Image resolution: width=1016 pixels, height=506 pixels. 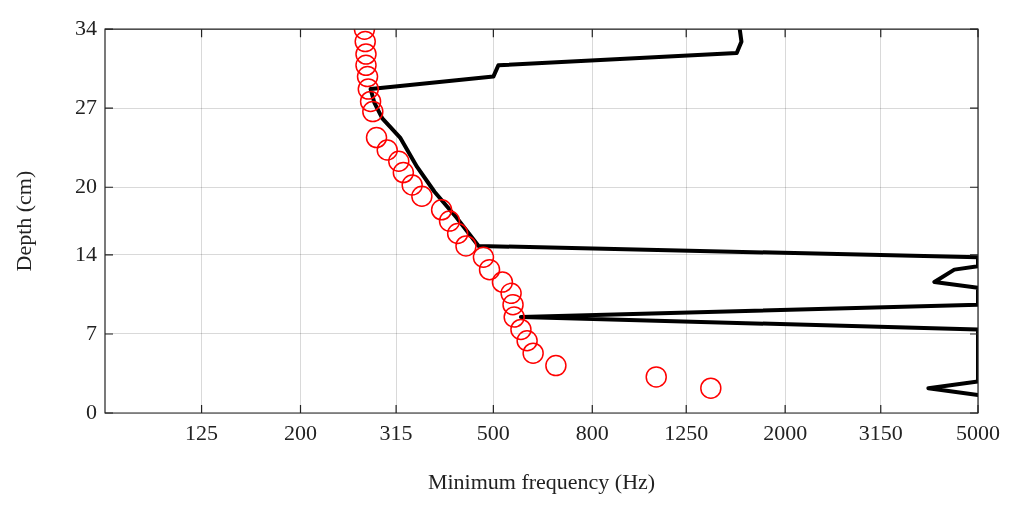 What do you see at coordinates (23, 221) in the screenshot?
I see `y-axis-title: Depth (cm)` at bounding box center [23, 221].